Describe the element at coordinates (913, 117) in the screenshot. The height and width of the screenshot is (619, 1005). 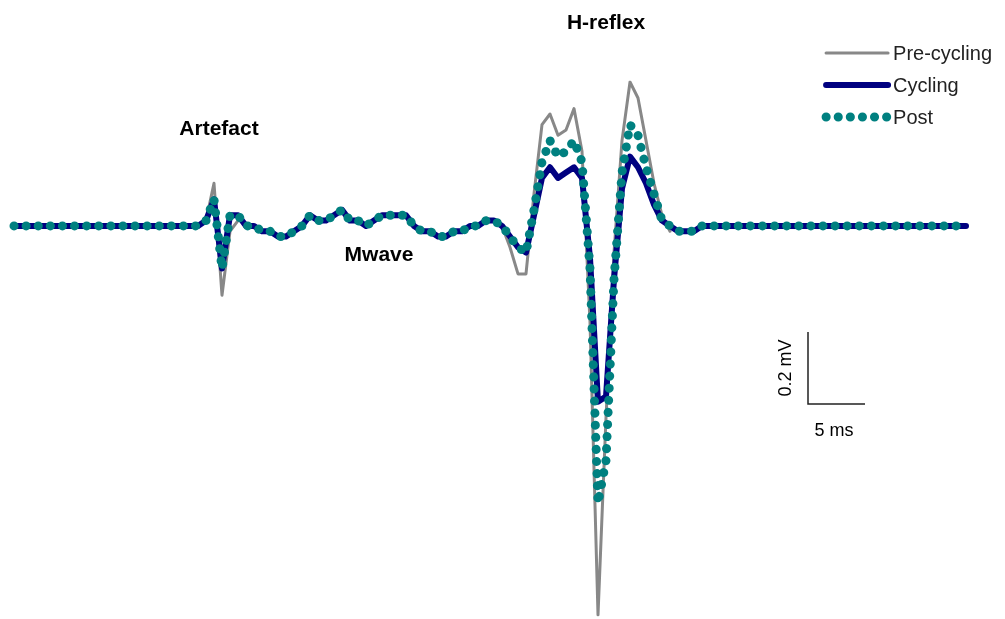
I see `legend-label: Post` at that location.